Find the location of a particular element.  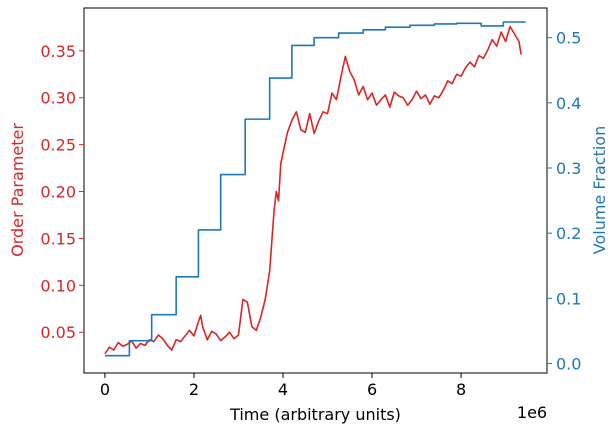

x-tick-label: 0 is located at coordinates (105, 389).